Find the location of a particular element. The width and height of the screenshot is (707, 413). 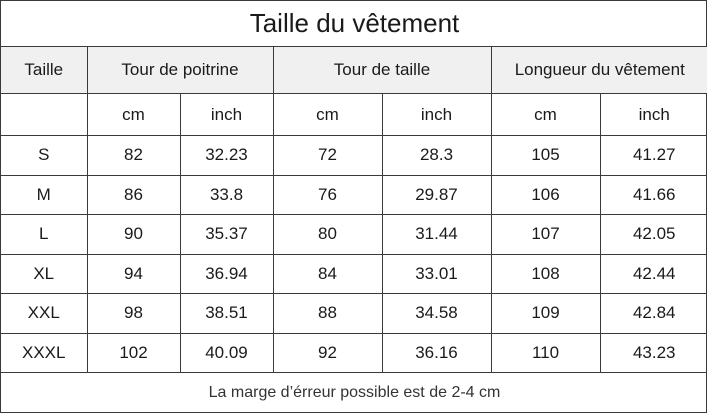

length-cm-cell: 109 is located at coordinates (545, 313).